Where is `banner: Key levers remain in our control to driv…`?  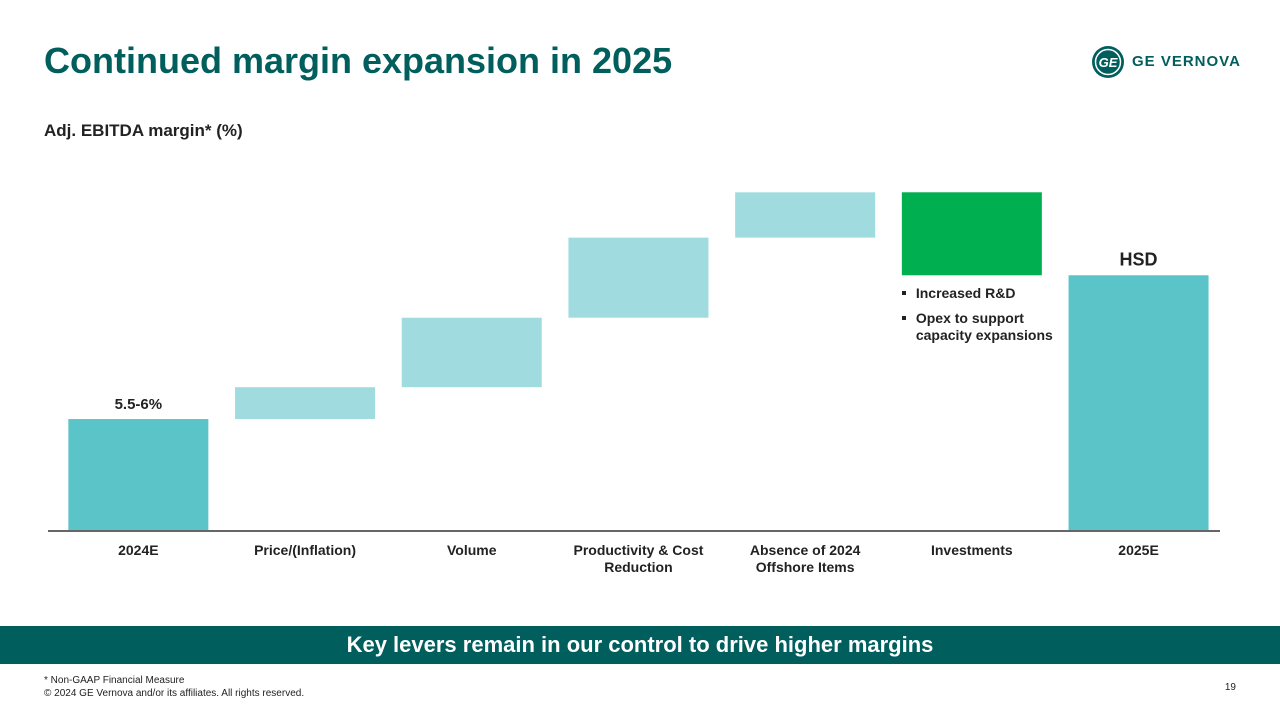 banner: Key levers remain in our control to driv… is located at coordinates (640, 645).